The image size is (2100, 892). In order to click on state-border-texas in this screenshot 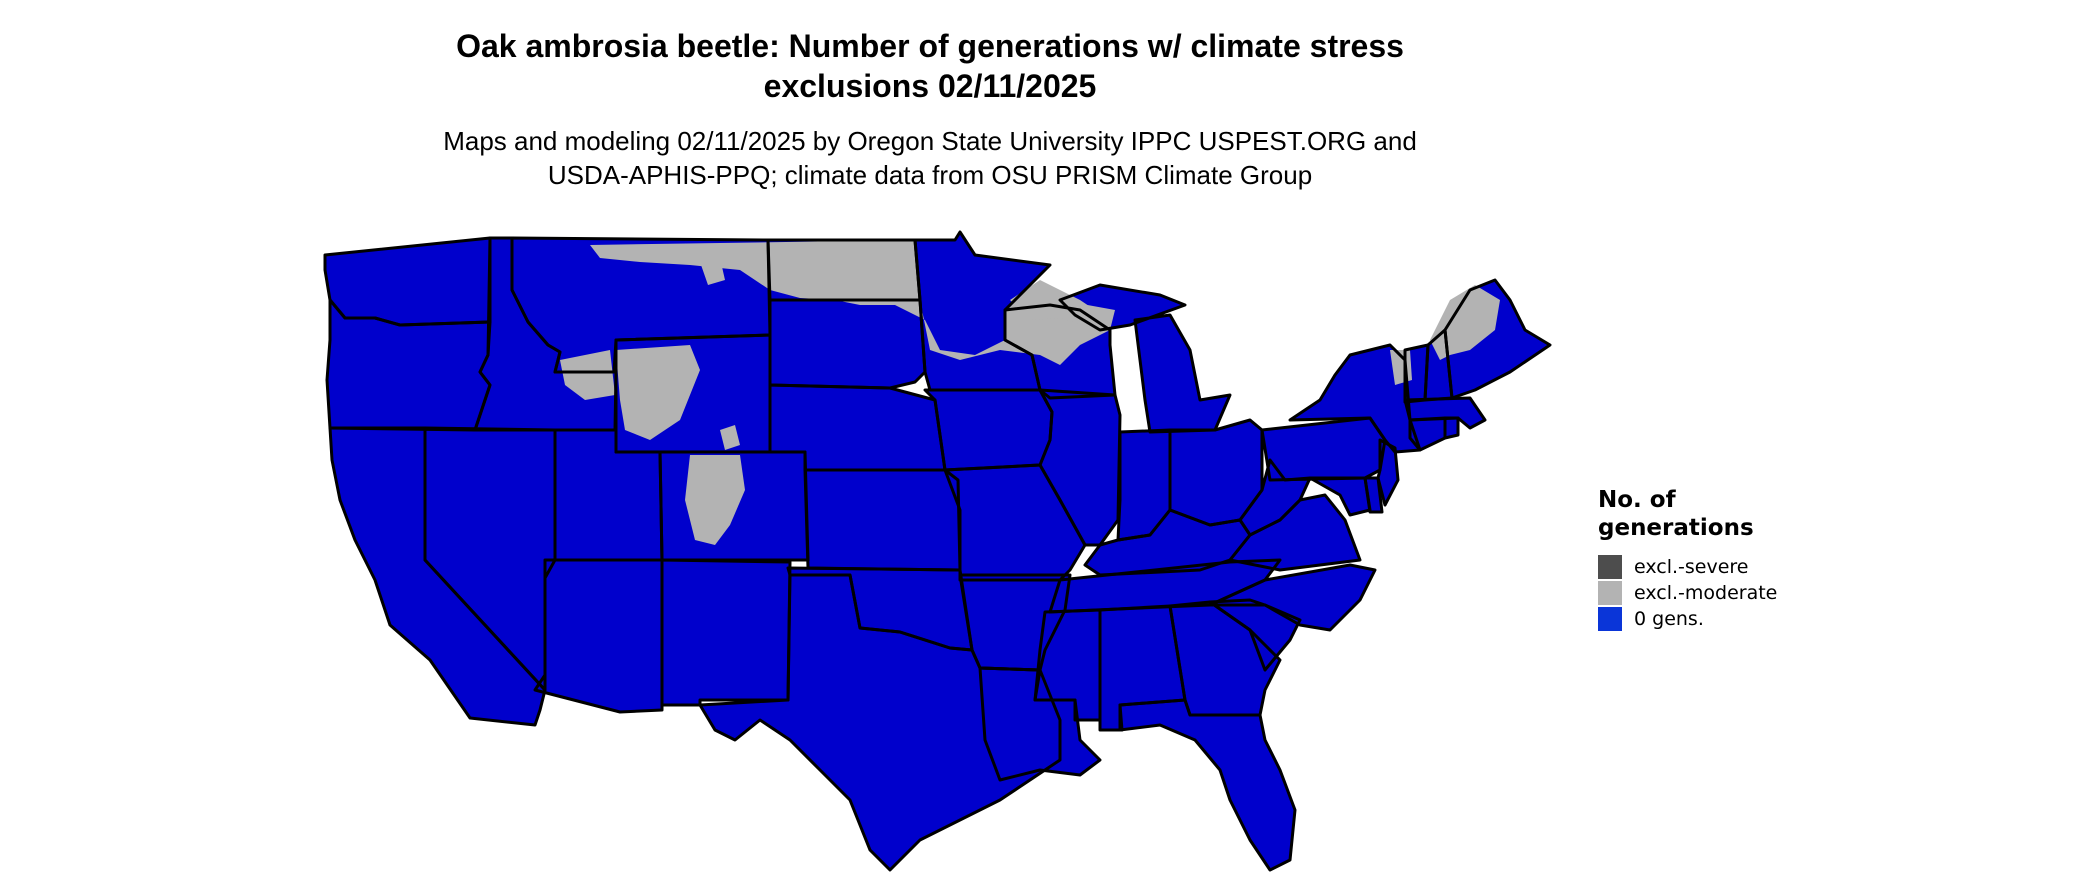, I will do `click(880, 722)`.